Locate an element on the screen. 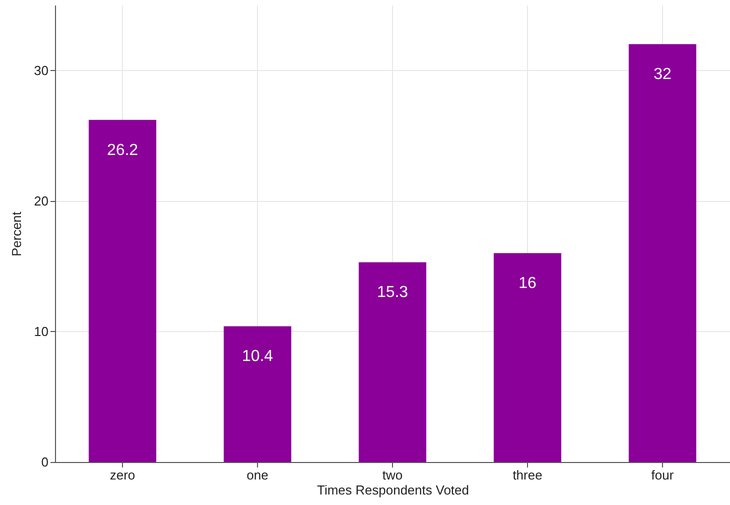 The image size is (730, 505). y-tick-label: 30 is located at coordinates (41, 70).